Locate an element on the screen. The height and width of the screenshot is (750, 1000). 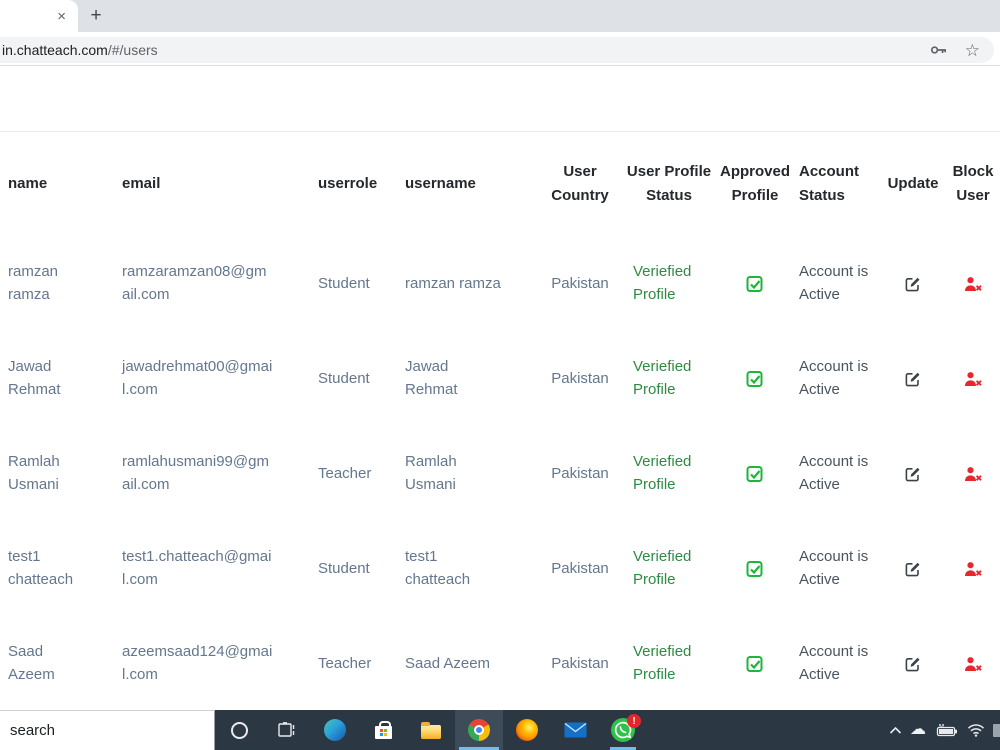
mail-button is located at coordinates (575, 730).